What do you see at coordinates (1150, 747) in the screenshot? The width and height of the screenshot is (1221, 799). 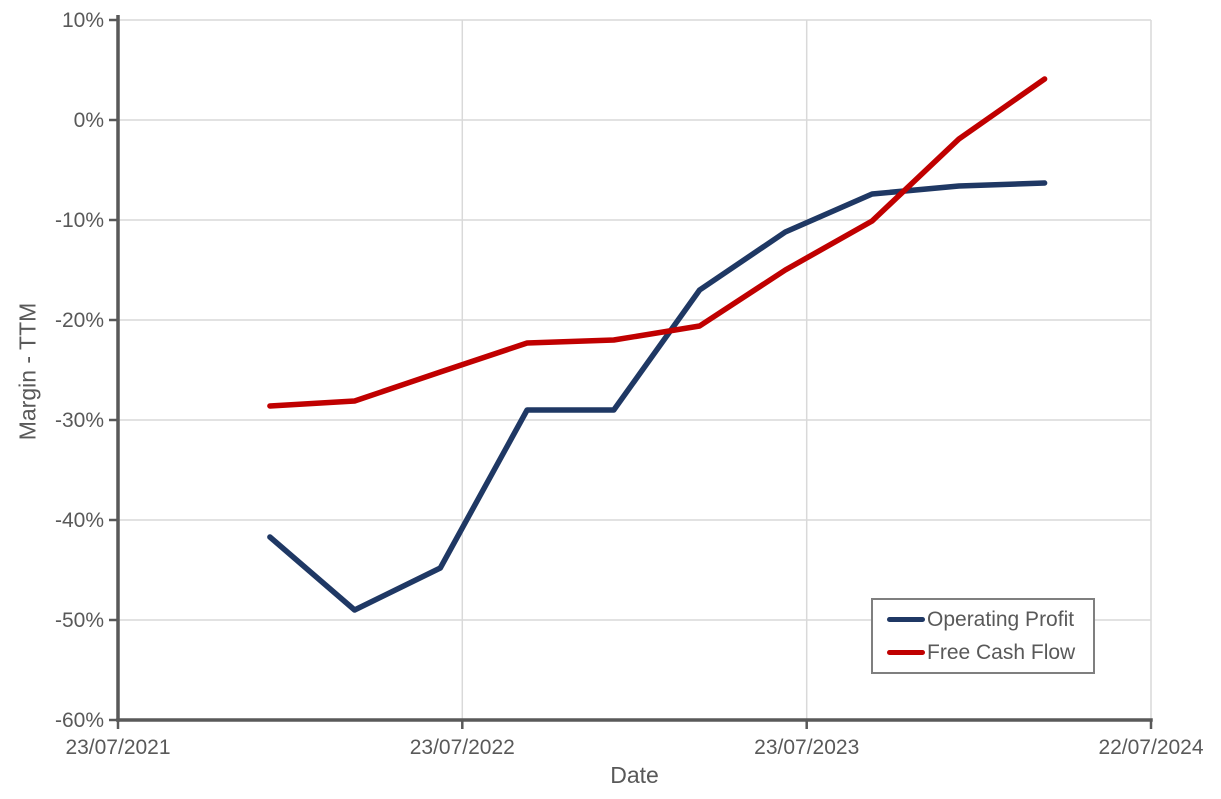 I see `x-tick-label: 22/07/2024` at bounding box center [1150, 747].